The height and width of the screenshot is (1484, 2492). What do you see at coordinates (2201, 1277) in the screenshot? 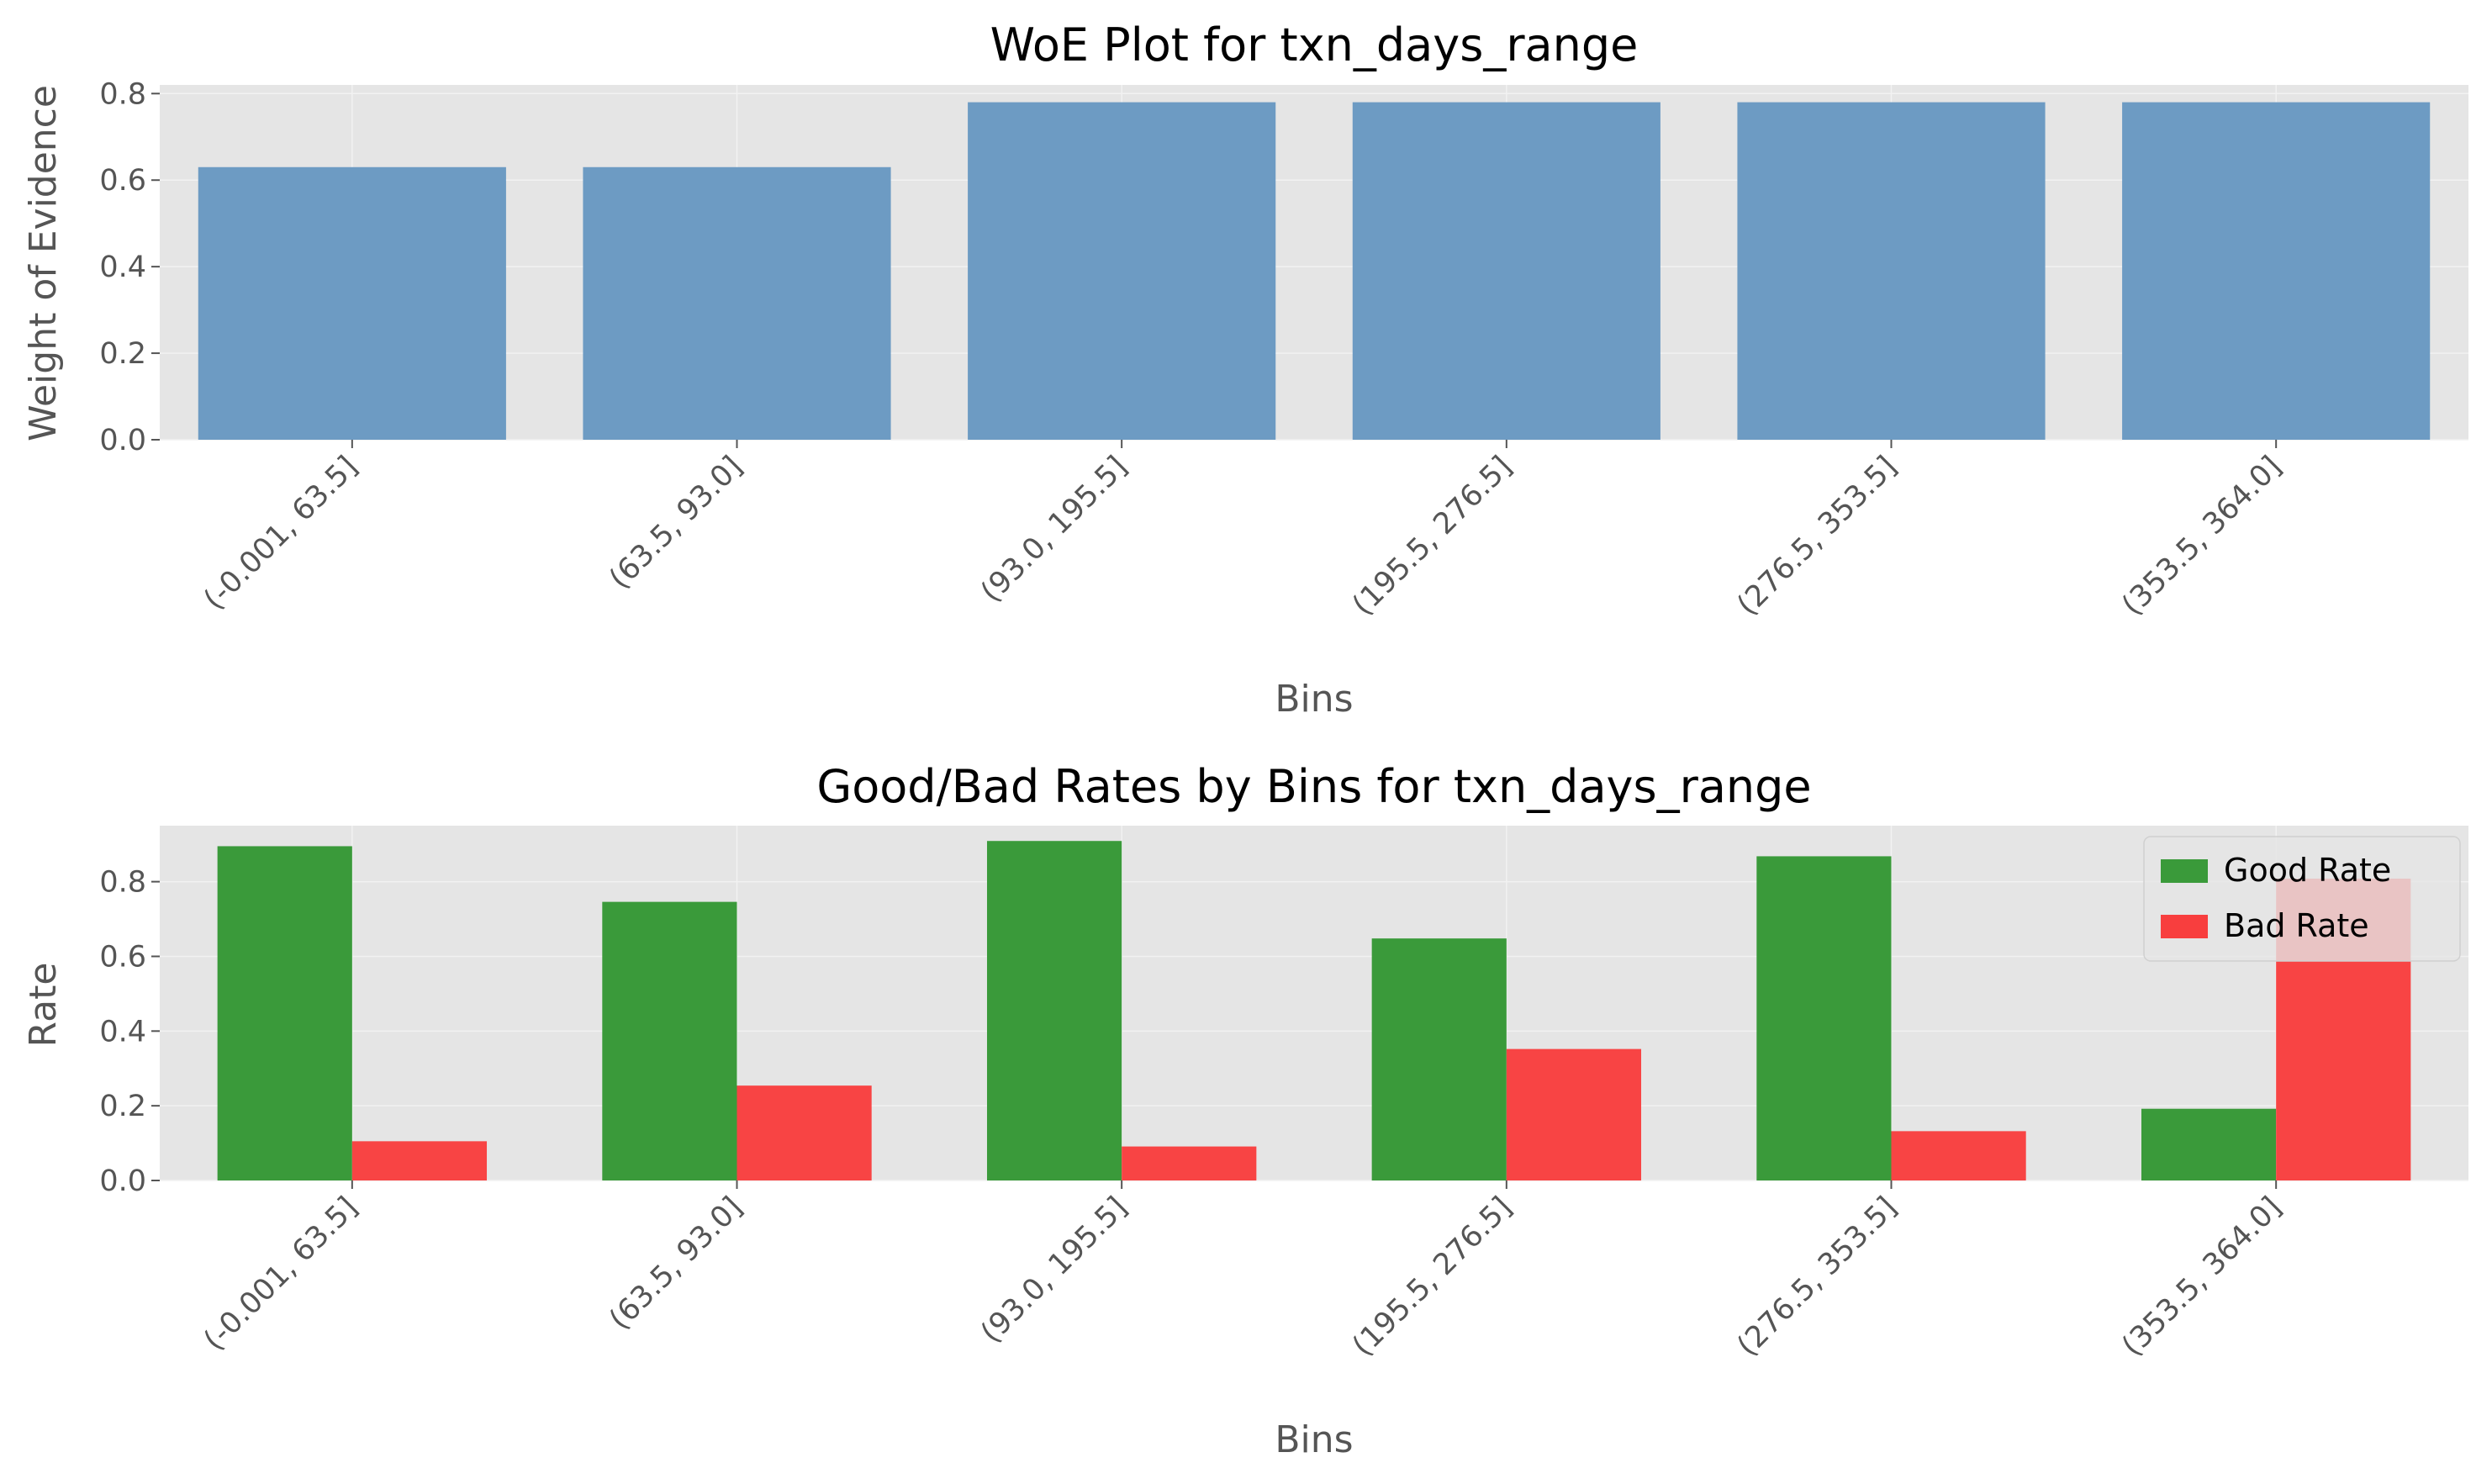
I see `rates-x-tick-label: (353.5, 364.0]` at bounding box center [2201, 1277].